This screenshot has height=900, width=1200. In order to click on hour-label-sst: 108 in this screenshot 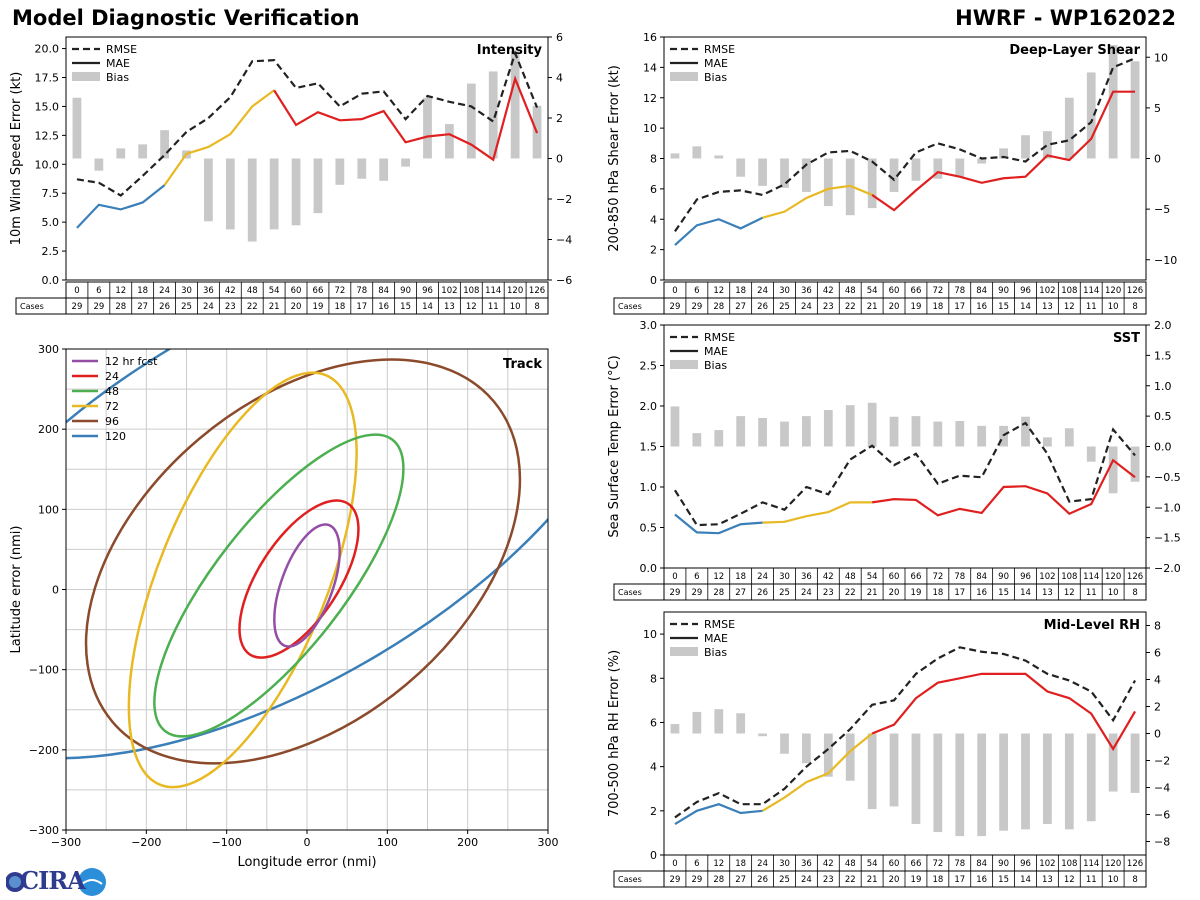, I will do `click(1069, 577)`.